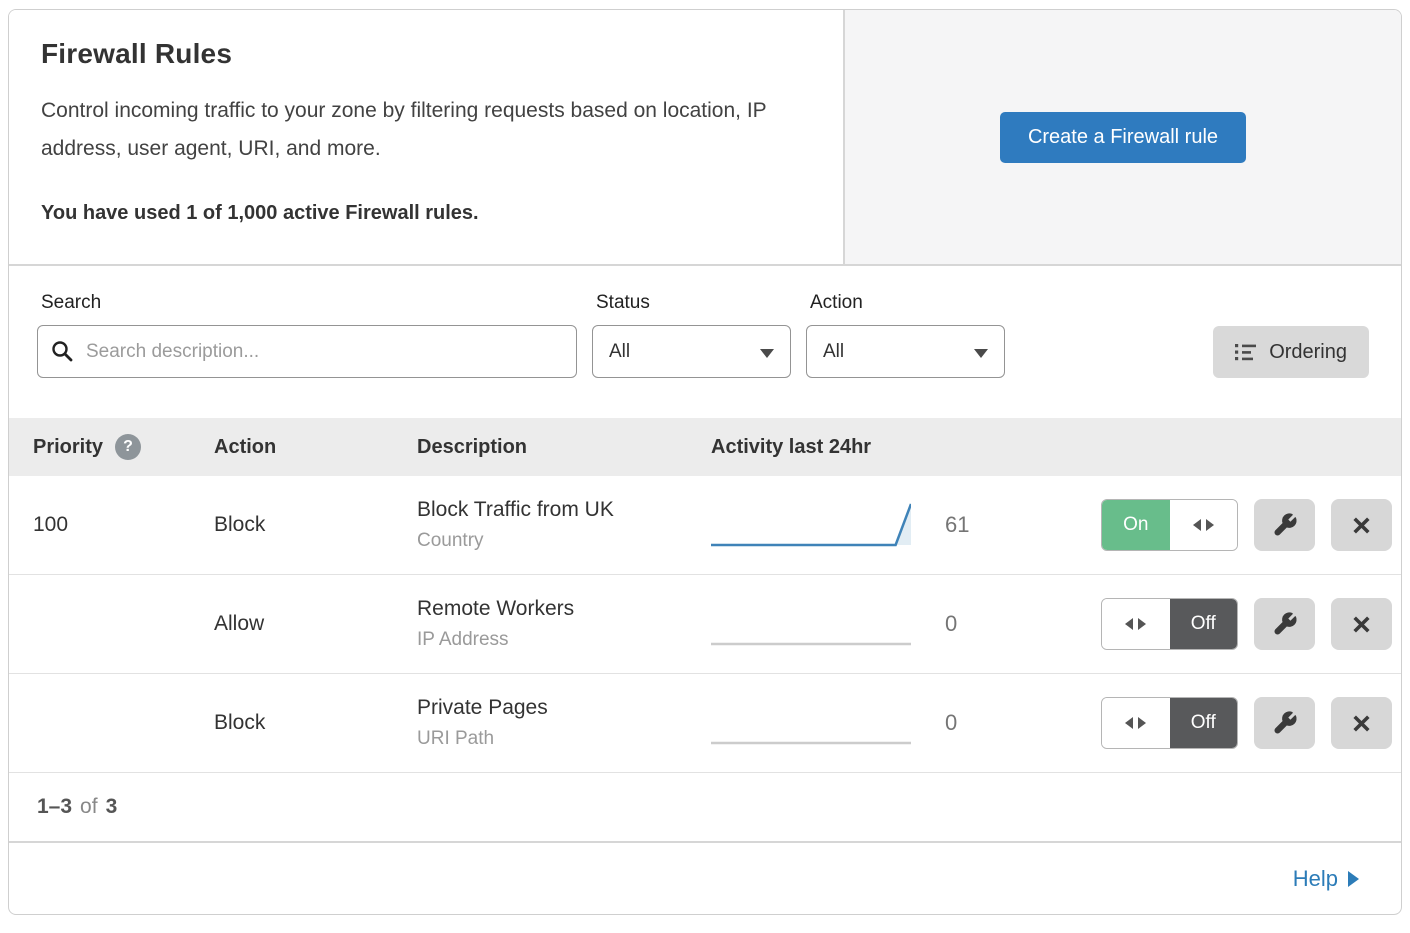 The width and height of the screenshot is (1410, 933). I want to click on rule-match-type: IP Address, so click(463, 639).